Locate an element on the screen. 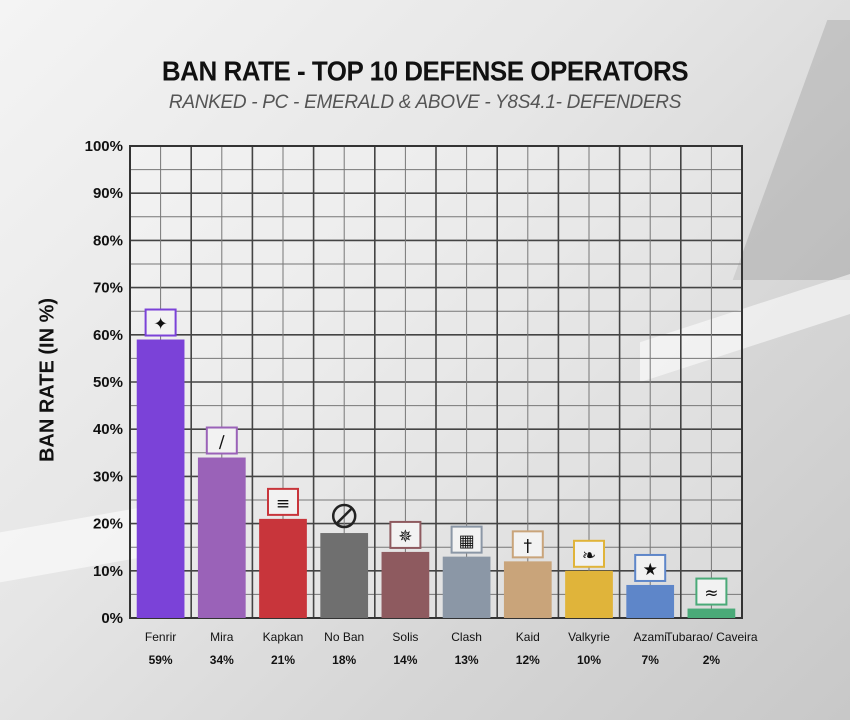 Image resolution: width=850 pixels, height=720 pixels. mira-icon: ∕ is located at coordinates (221, 440).